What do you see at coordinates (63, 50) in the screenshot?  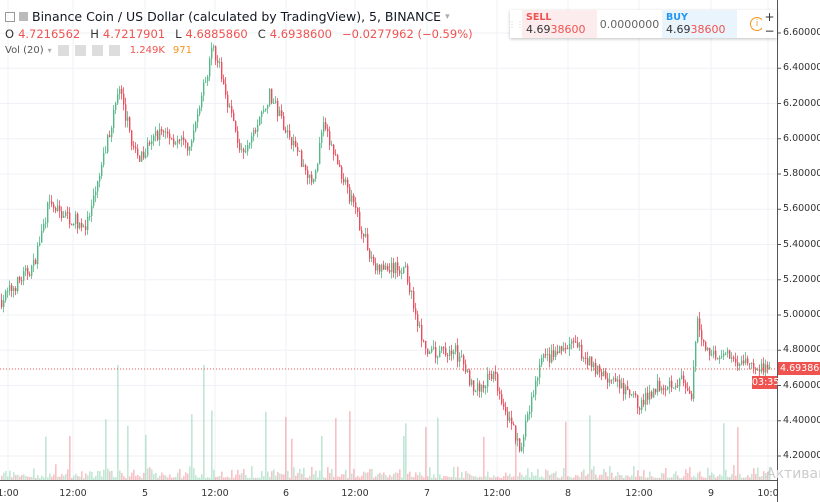 I see `eye-icon` at bounding box center [63, 50].